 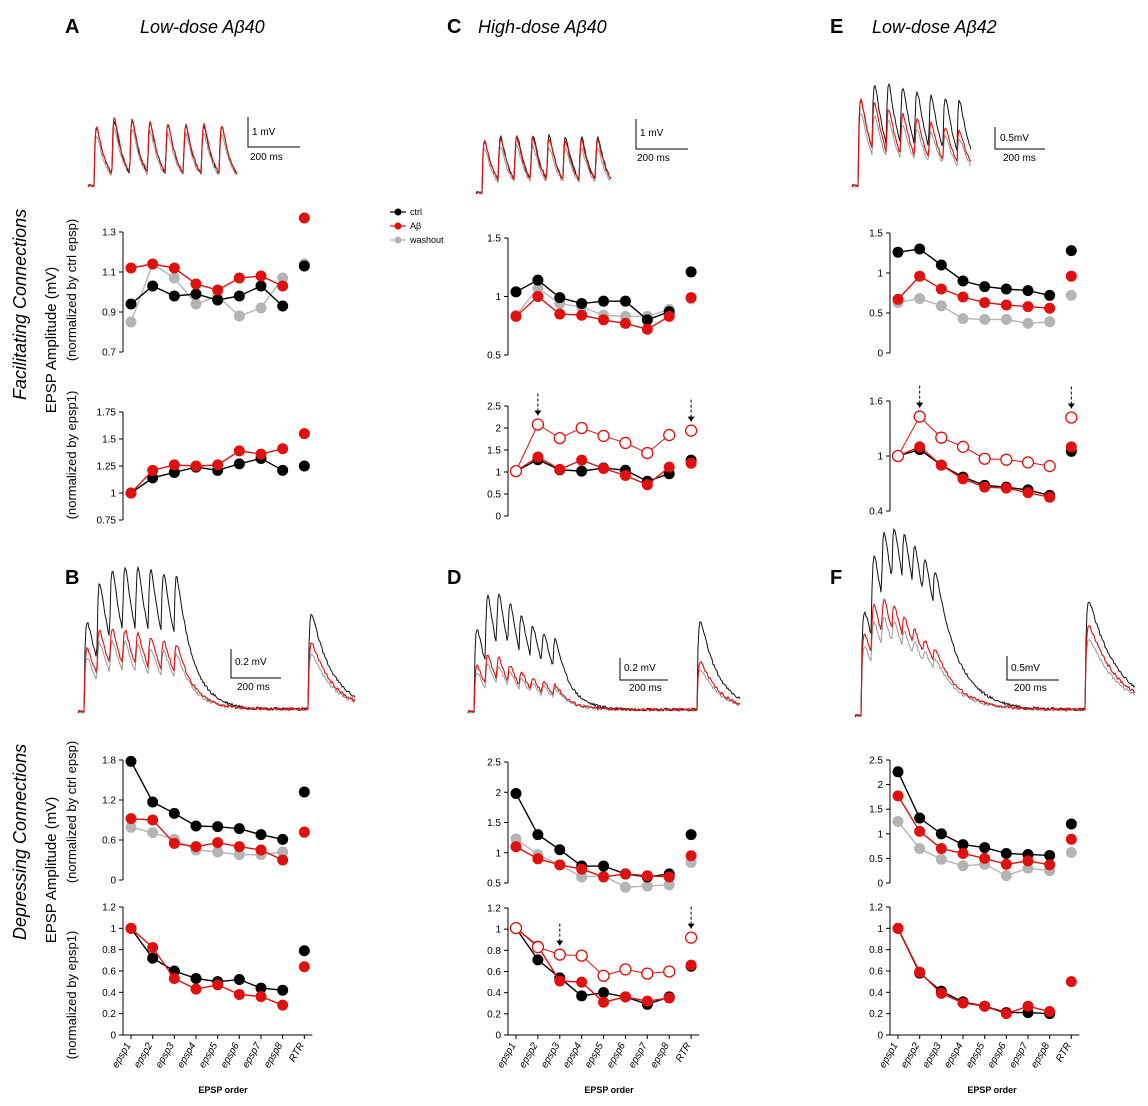 What do you see at coordinates (206, 821) in the screenshot?
I see `chart-b-ctrl-norm: 0 0.6 1.2 1.8` at bounding box center [206, 821].